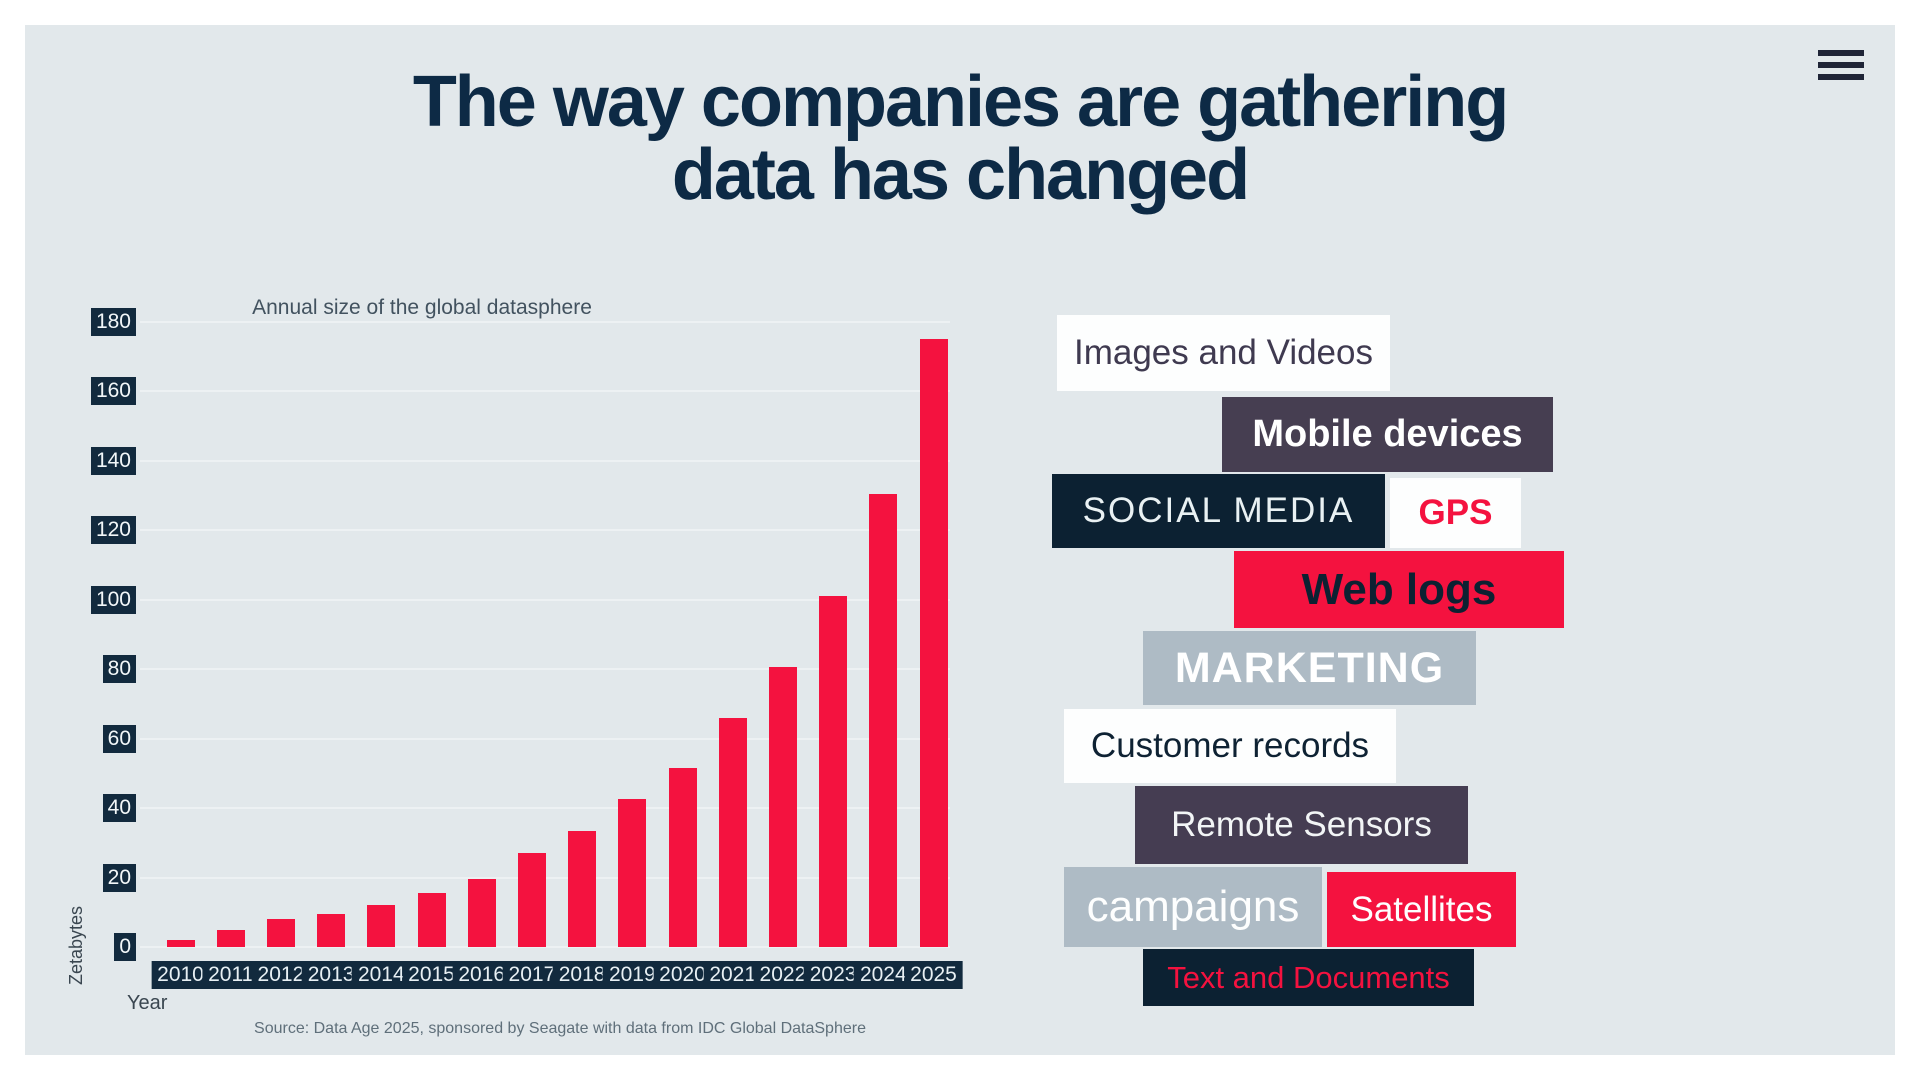 This screenshot has width=1920, height=1080. Describe the element at coordinates (632, 975) in the screenshot. I see `x-tick-2019: 2019` at that location.